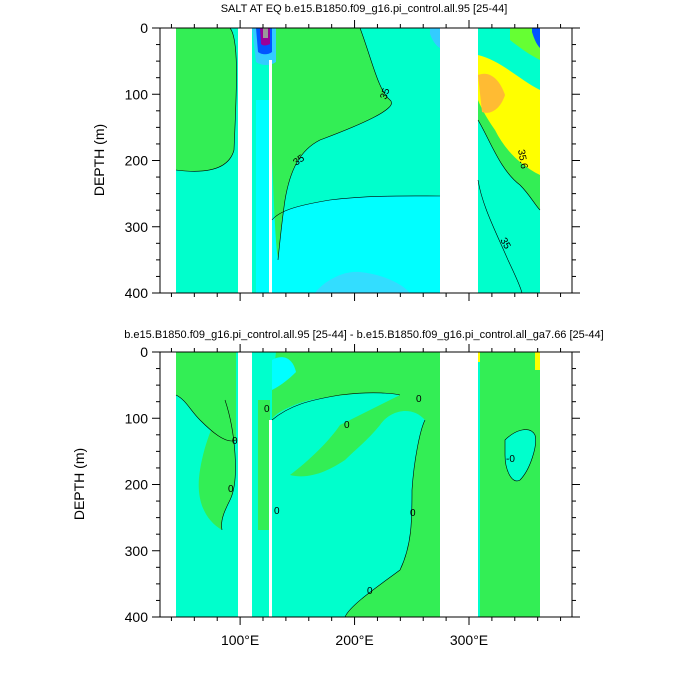 The image size is (700, 700). I want to click on bottom-clabel-4: 0, so click(347, 425).